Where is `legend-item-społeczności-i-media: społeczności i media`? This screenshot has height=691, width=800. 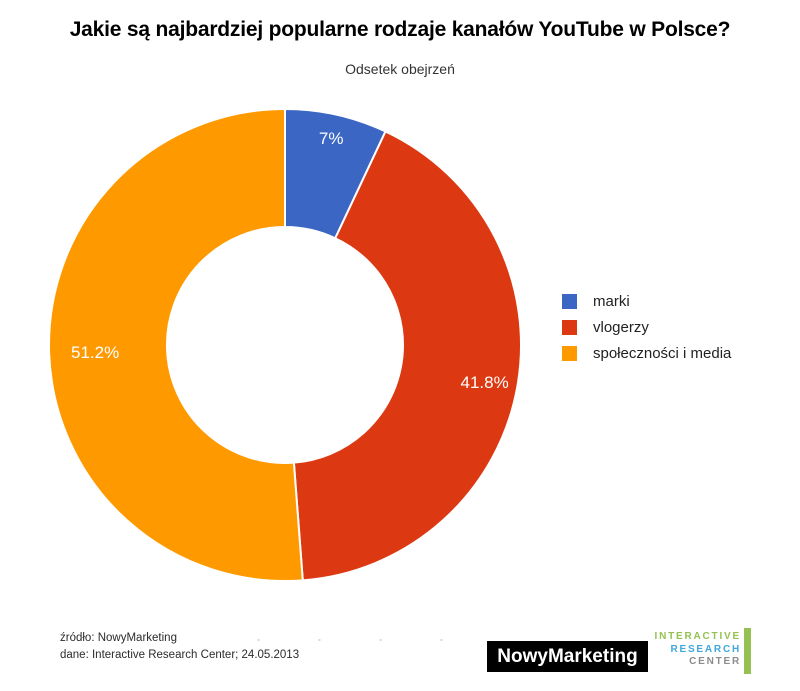
legend-item-społeczności-i-media: społeczności i media is located at coordinates (647, 353).